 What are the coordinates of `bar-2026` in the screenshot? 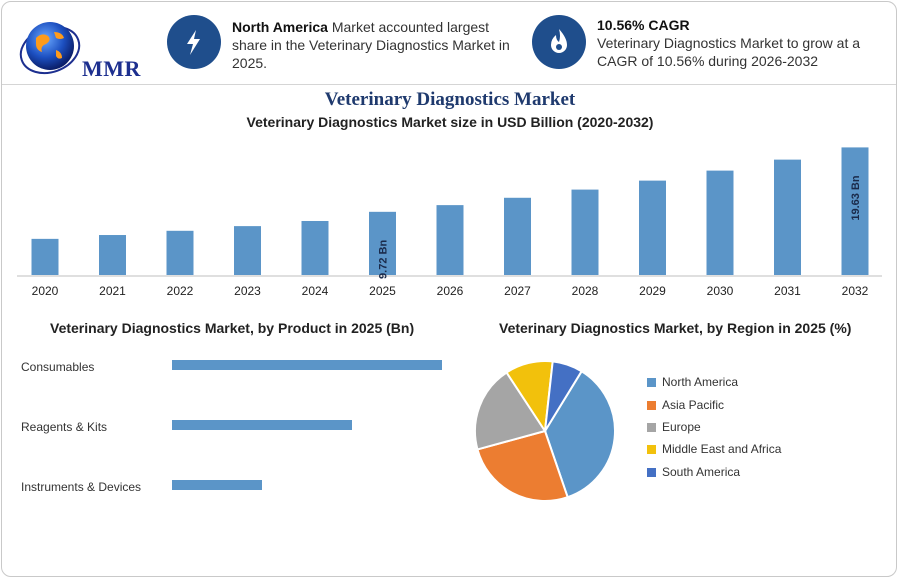 It's located at (450, 240).